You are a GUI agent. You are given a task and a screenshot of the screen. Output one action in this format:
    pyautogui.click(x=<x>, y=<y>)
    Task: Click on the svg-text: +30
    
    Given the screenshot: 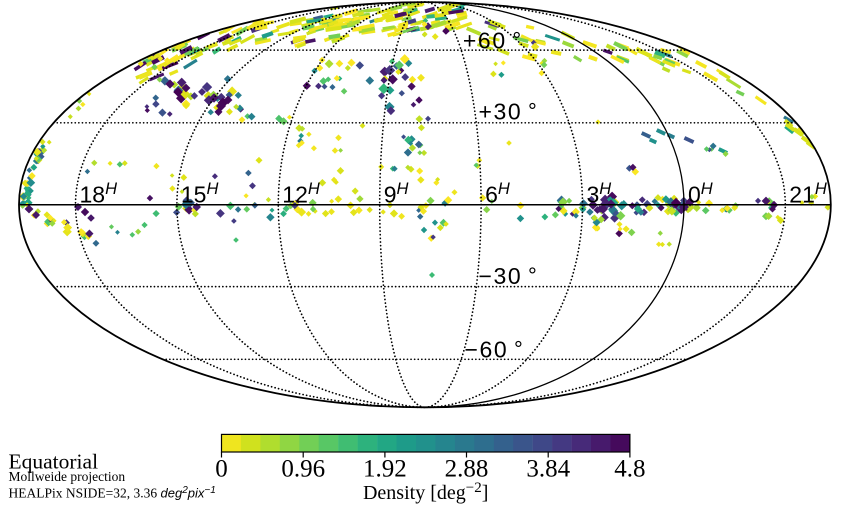 What is the action you would take?
    pyautogui.click(x=501, y=111)
    